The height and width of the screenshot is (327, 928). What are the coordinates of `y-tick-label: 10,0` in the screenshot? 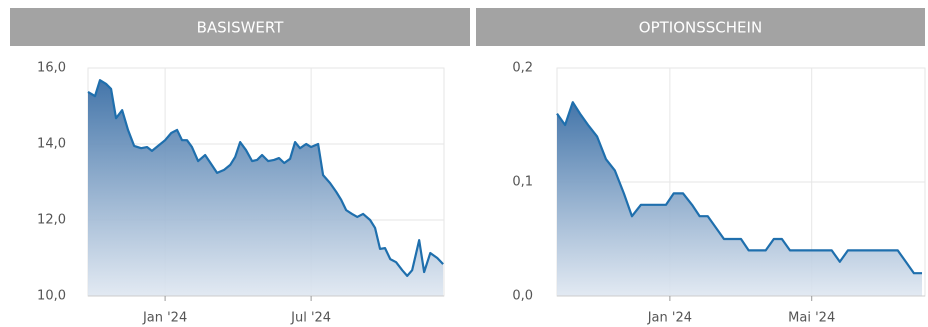 It's located at (51, 296).